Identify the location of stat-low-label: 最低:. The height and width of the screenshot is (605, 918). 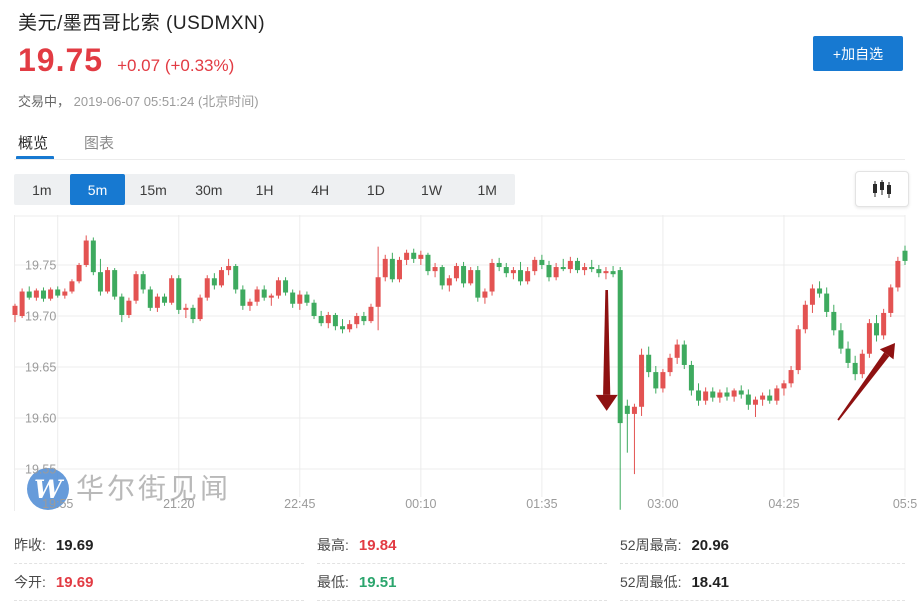
(333, 582).